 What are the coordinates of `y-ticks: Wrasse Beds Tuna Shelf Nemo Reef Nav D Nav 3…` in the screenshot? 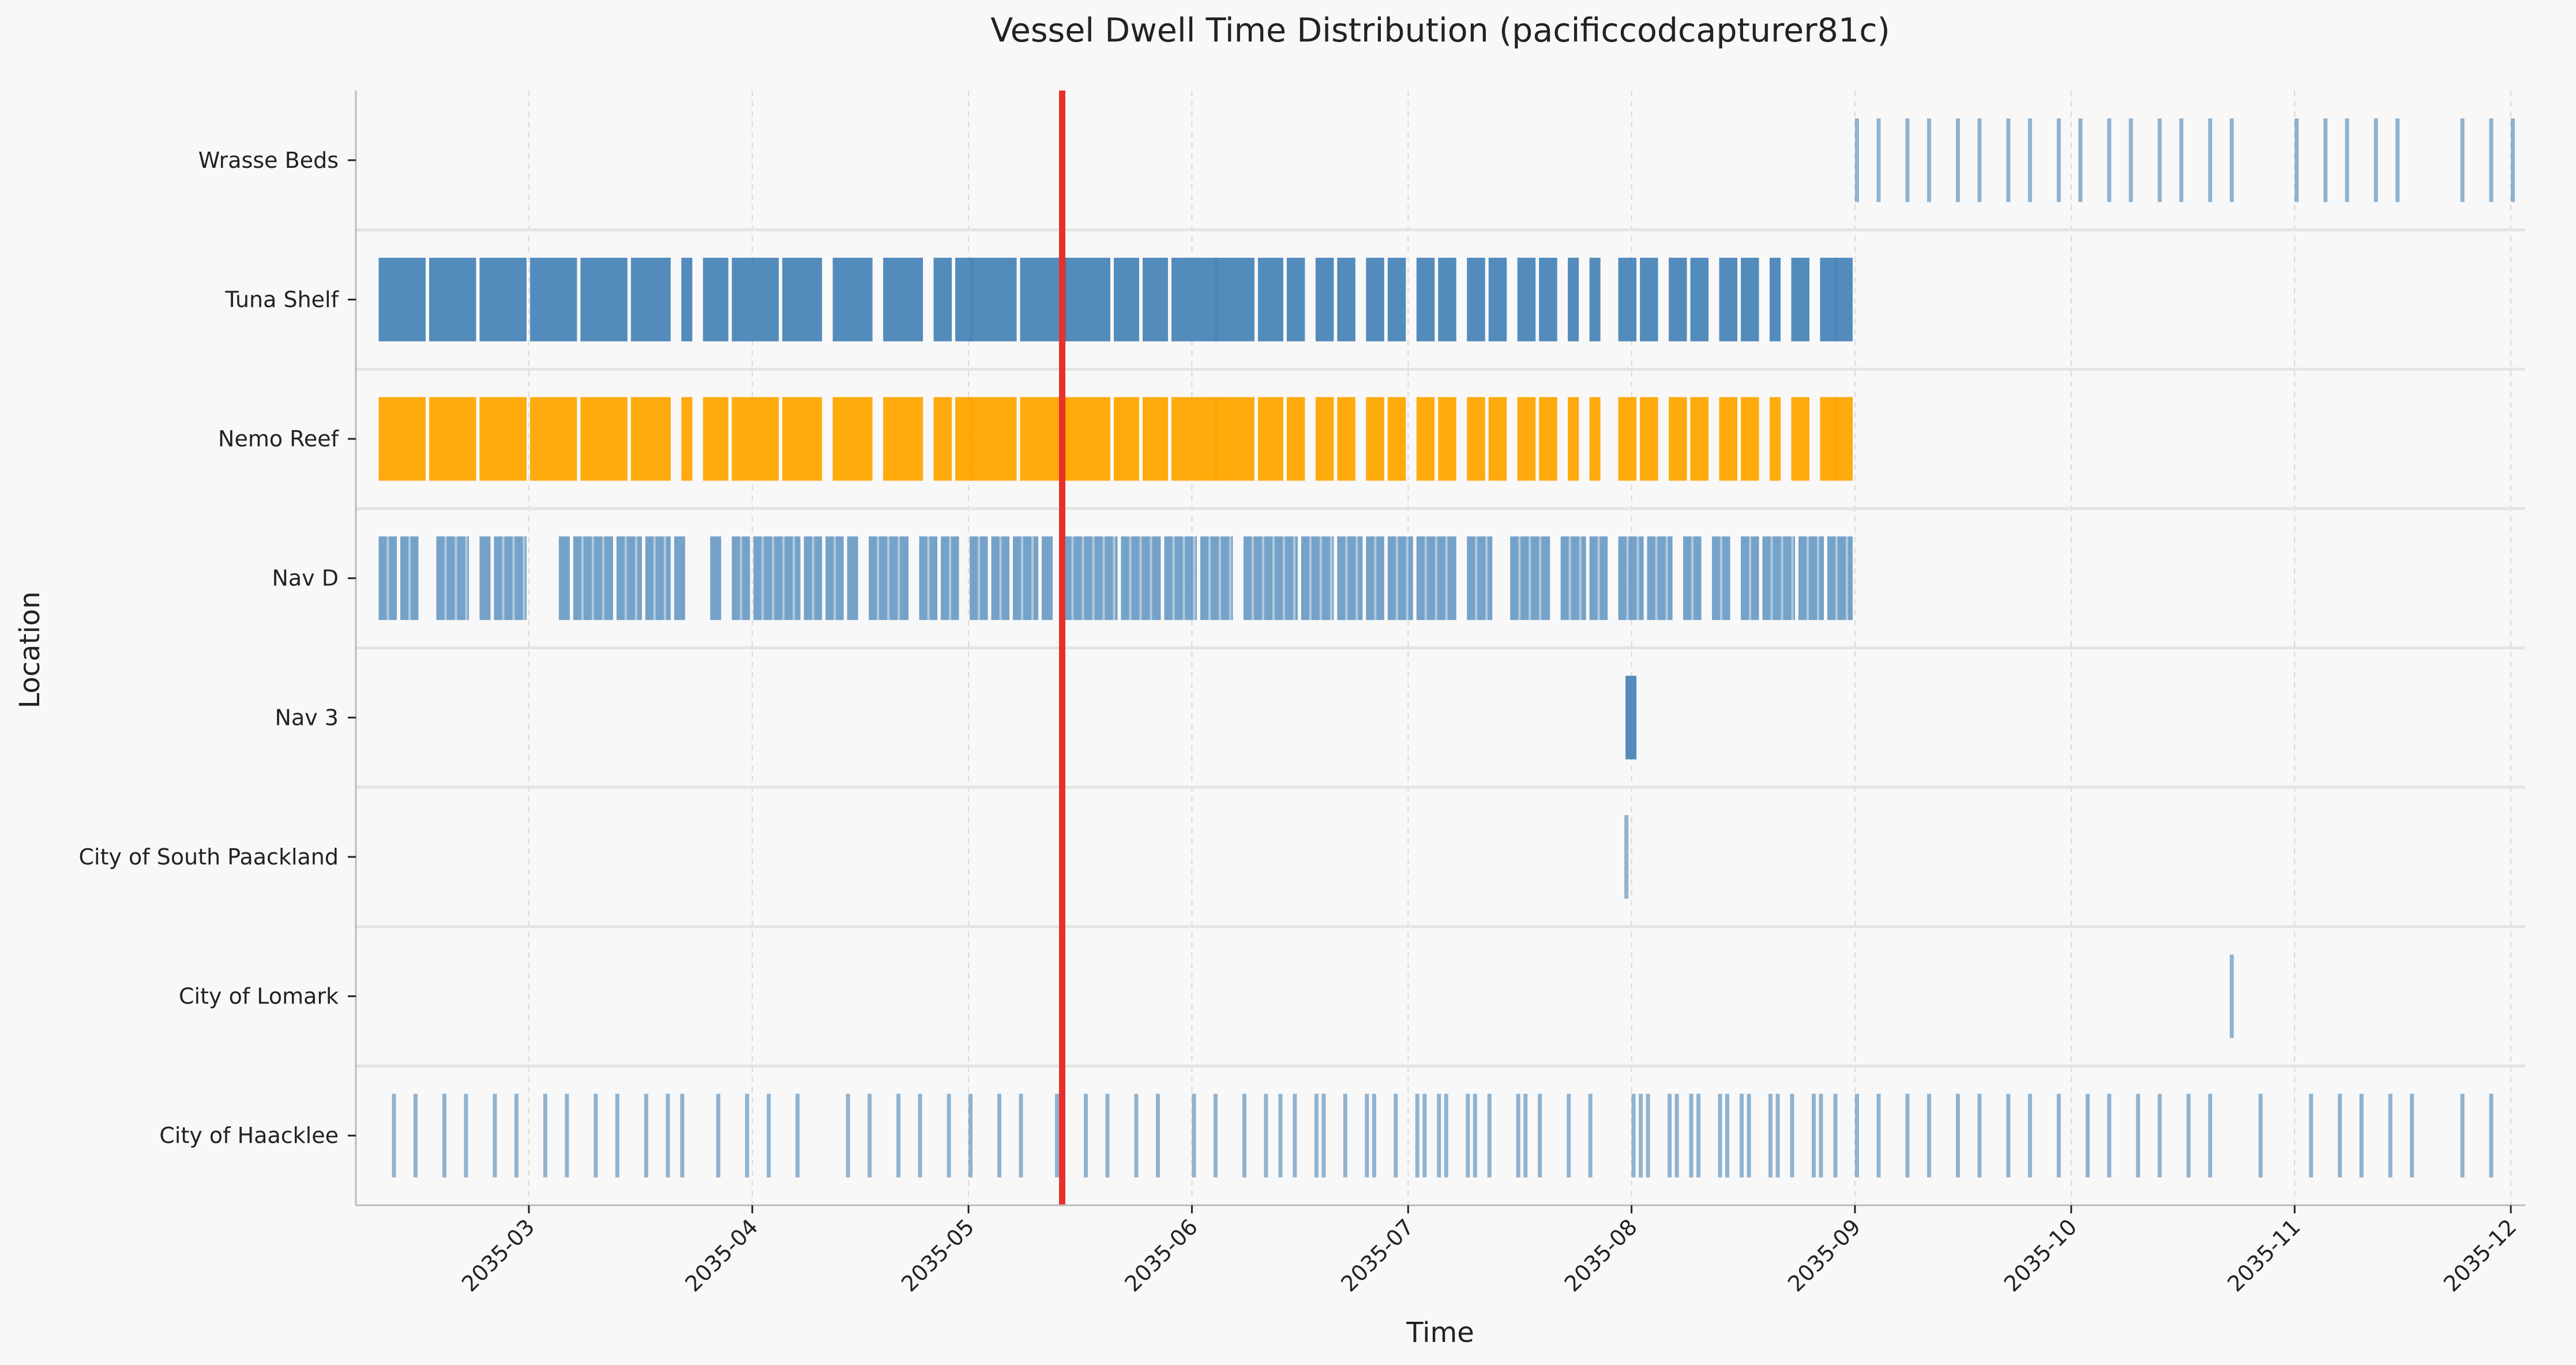 It's located at (217, 648).